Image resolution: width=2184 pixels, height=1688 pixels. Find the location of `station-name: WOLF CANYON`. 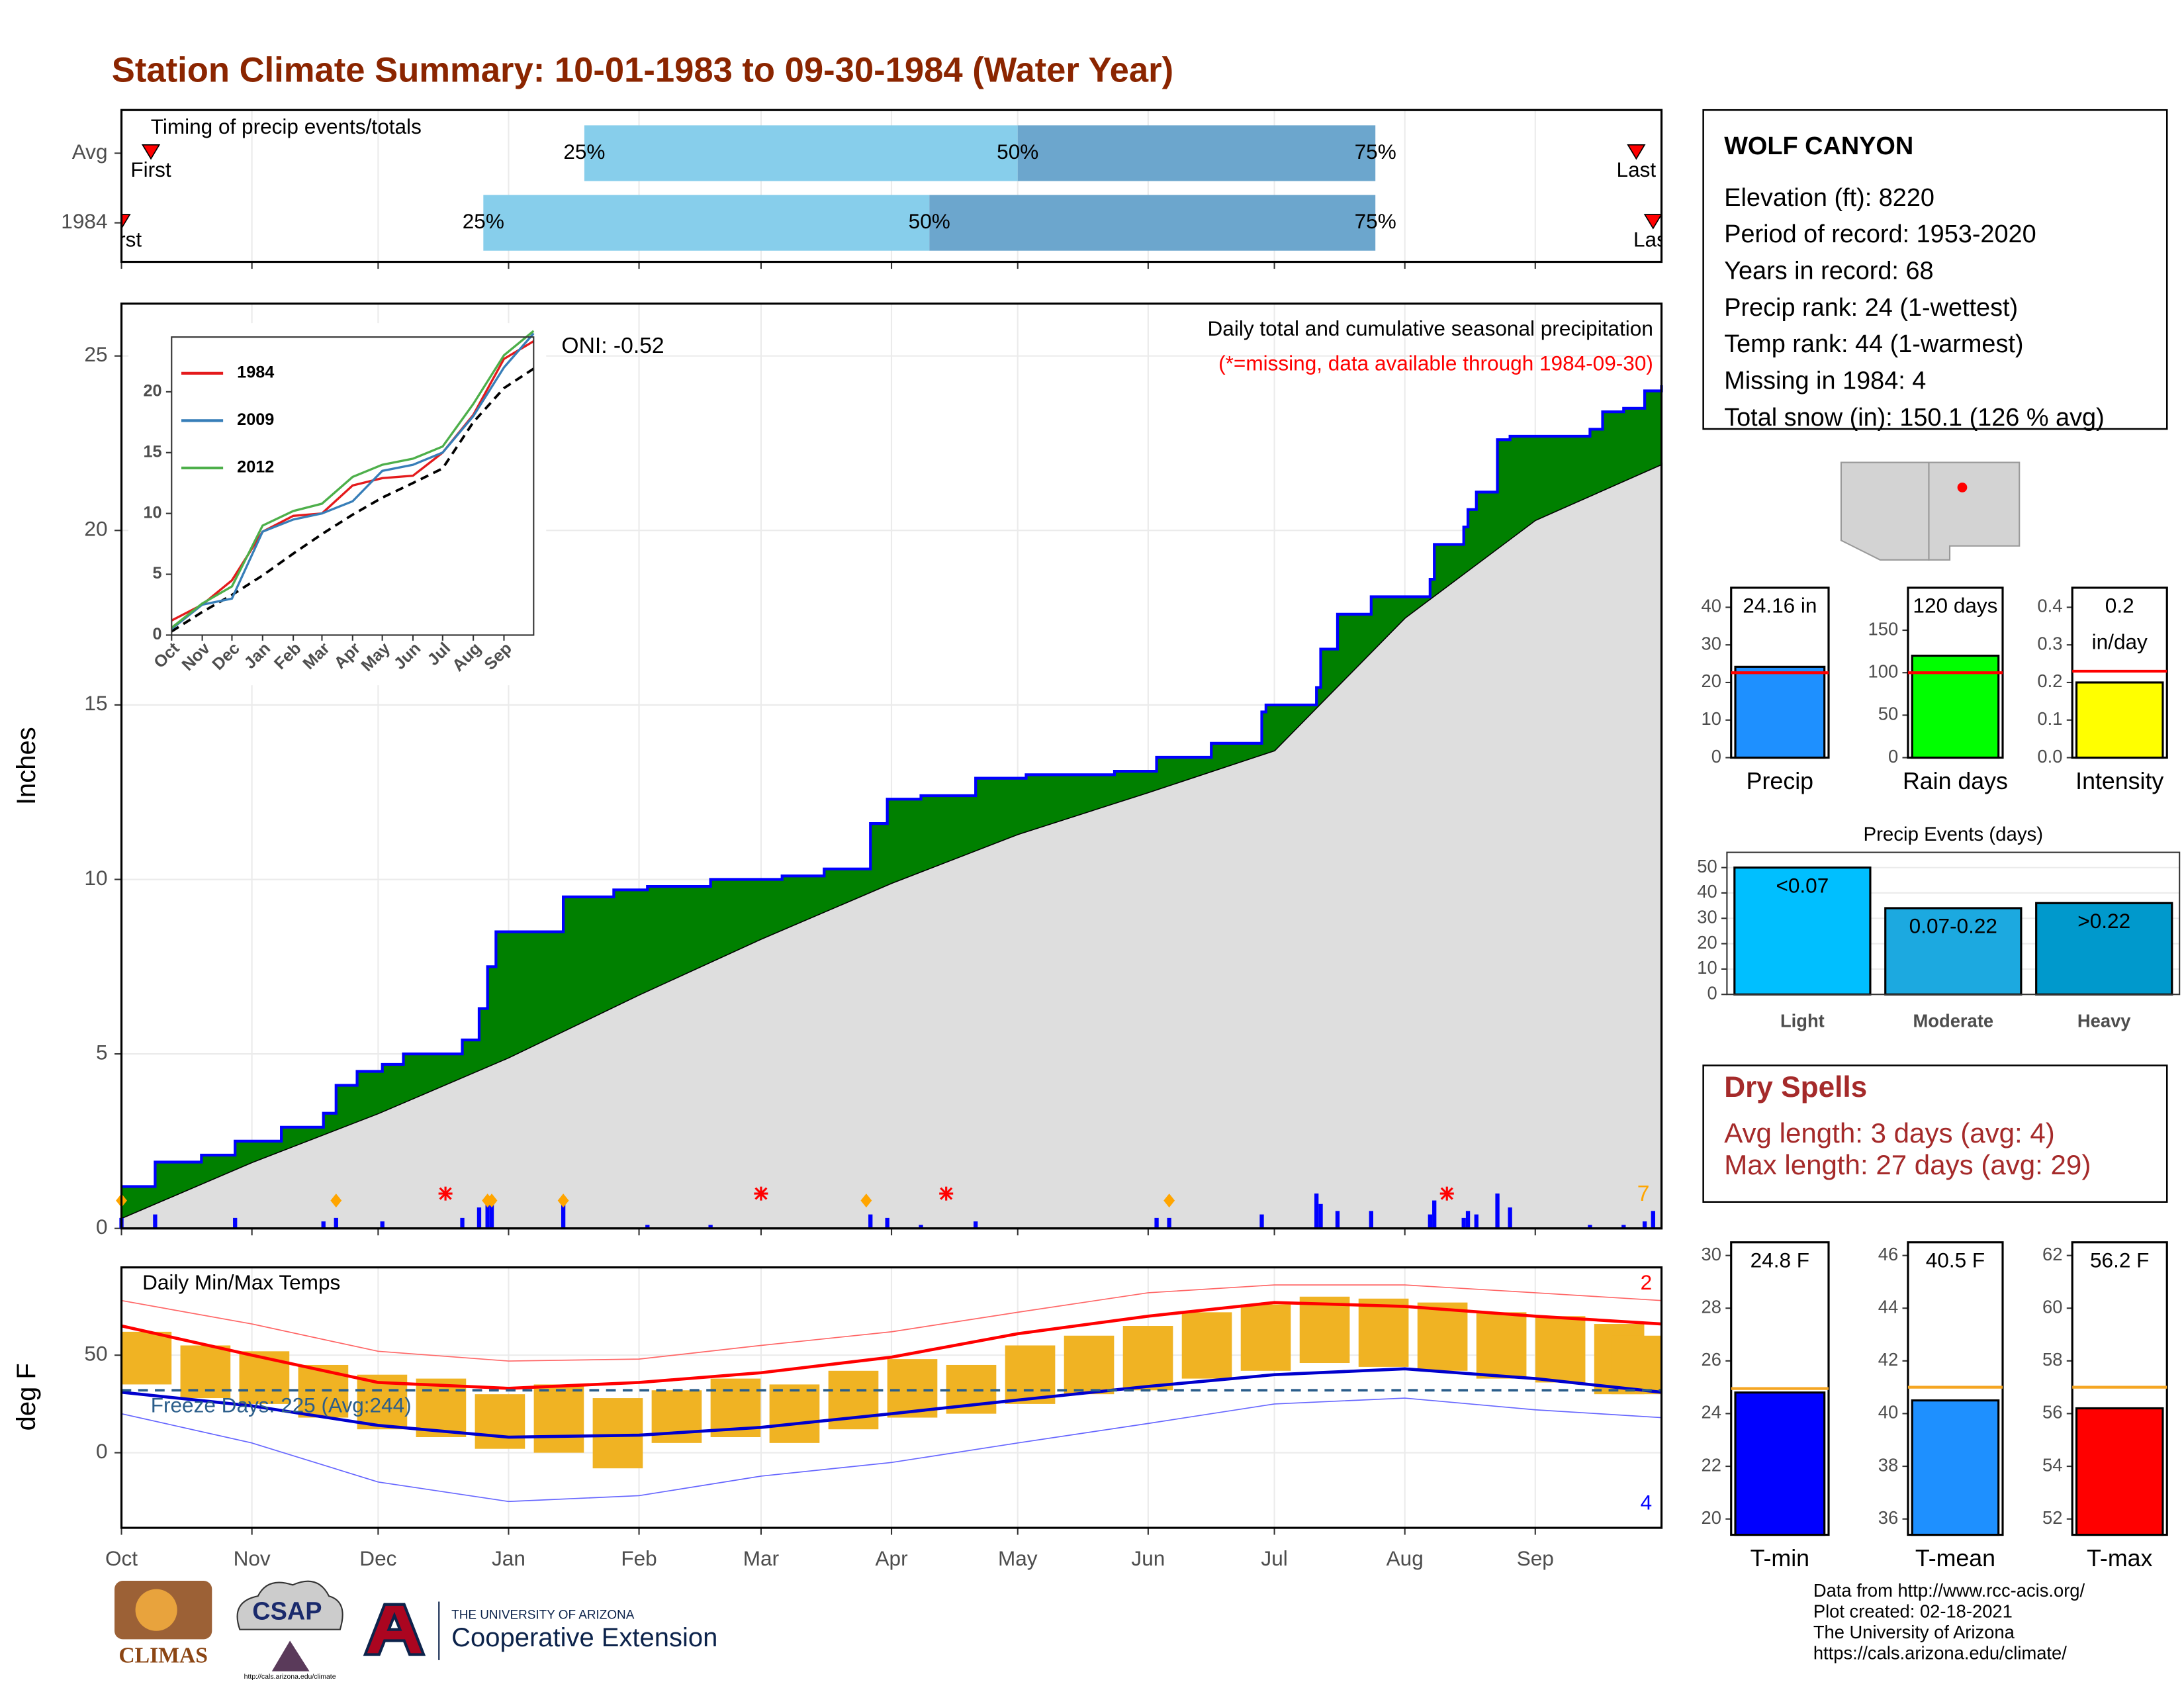

station-name: WOLF CANYON is located at coordinates (1818, 146).